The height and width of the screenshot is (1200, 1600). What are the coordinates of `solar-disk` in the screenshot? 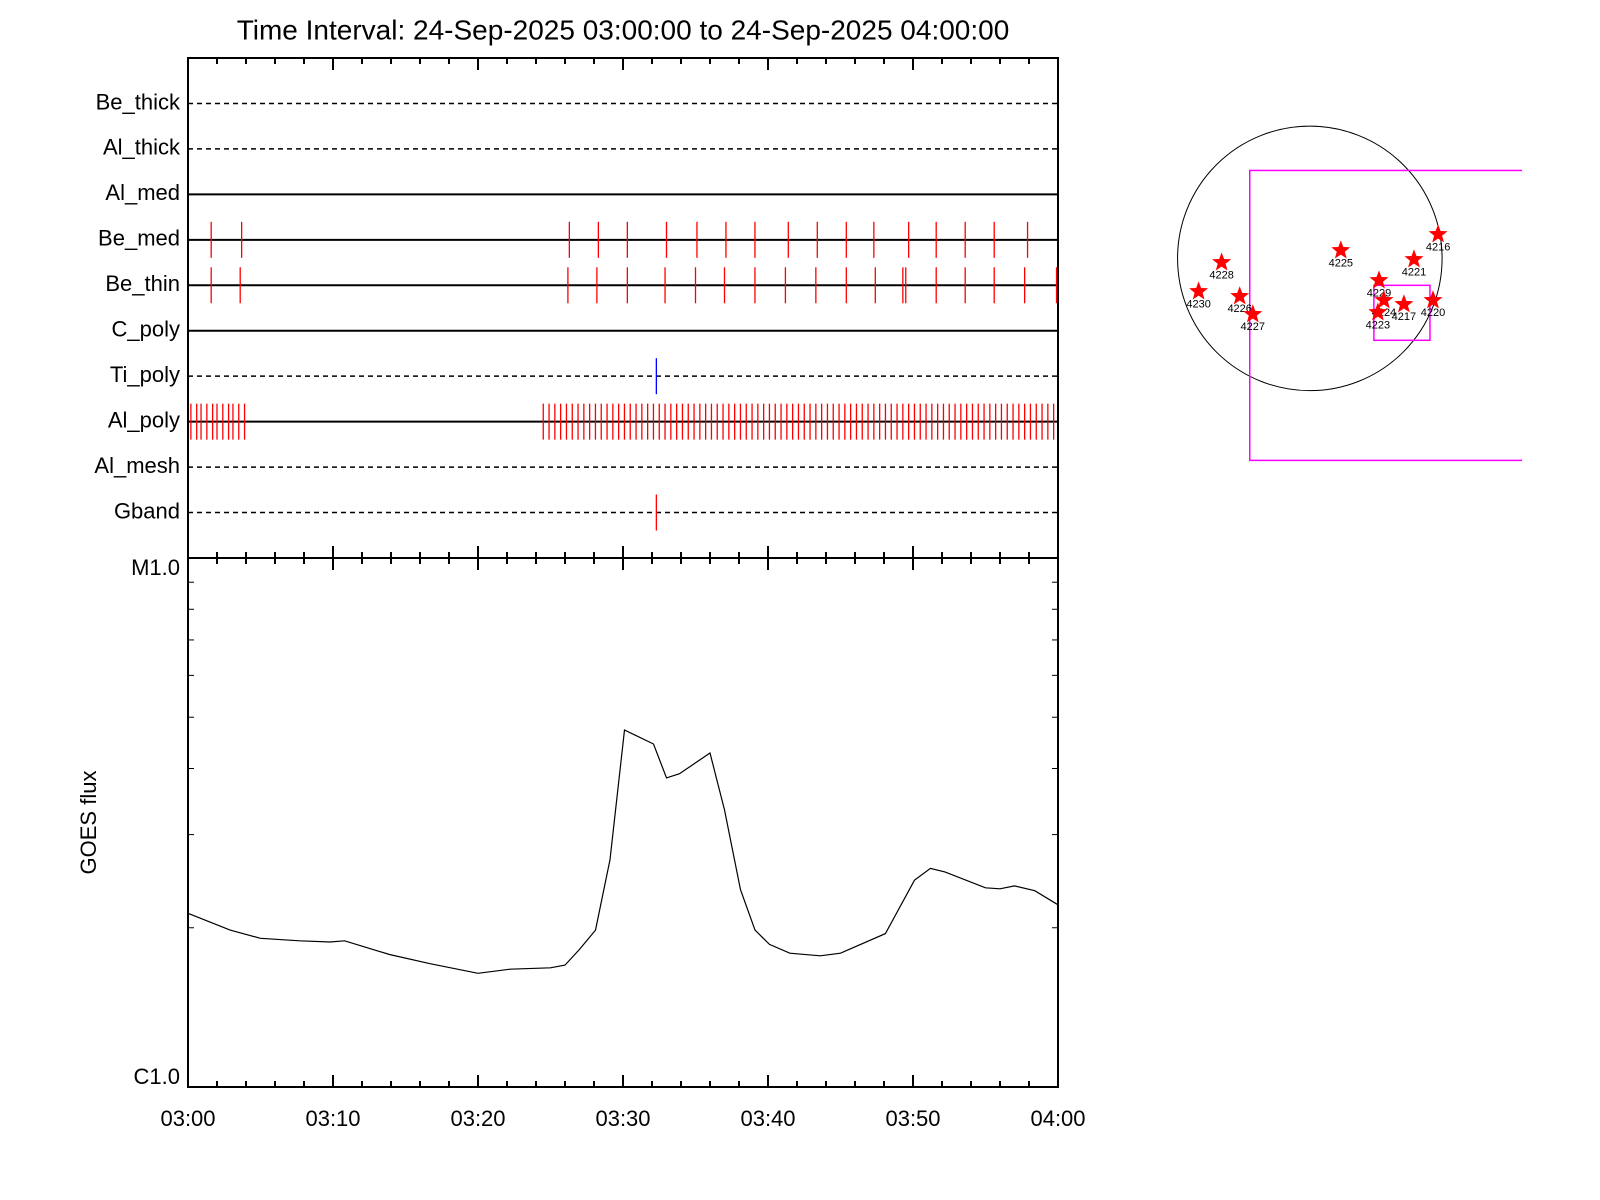 It's located at (1310, 258).